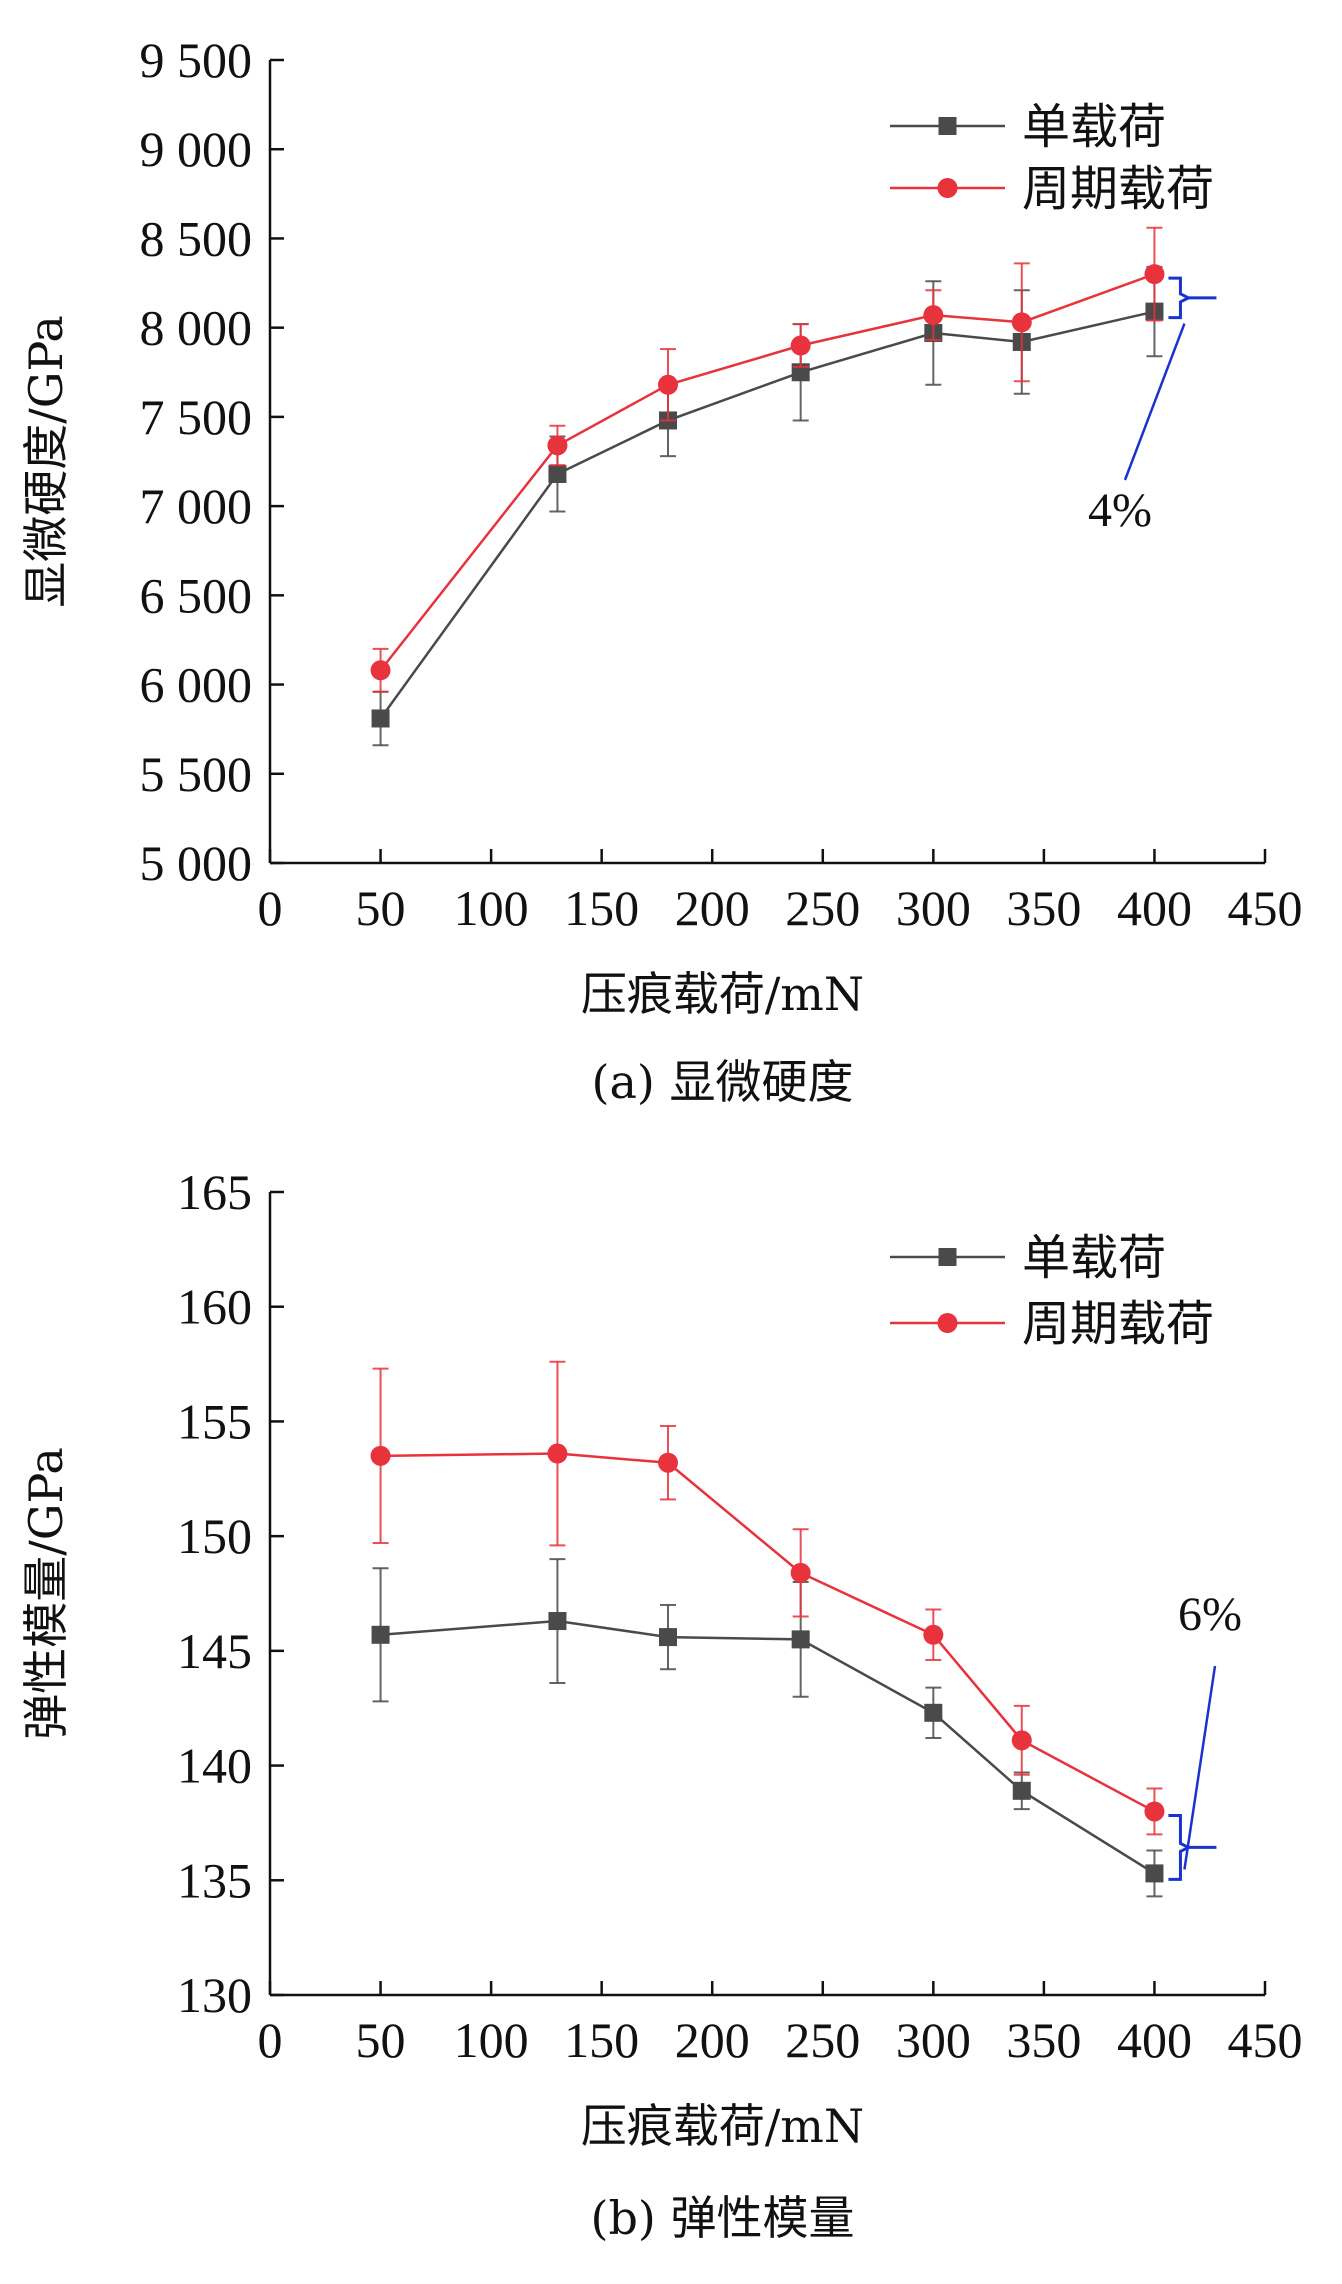  Describe the element at coordinates (46, 461) in the screenshot. I see `y-axis-title: 显微硬度/GPa` at that location.